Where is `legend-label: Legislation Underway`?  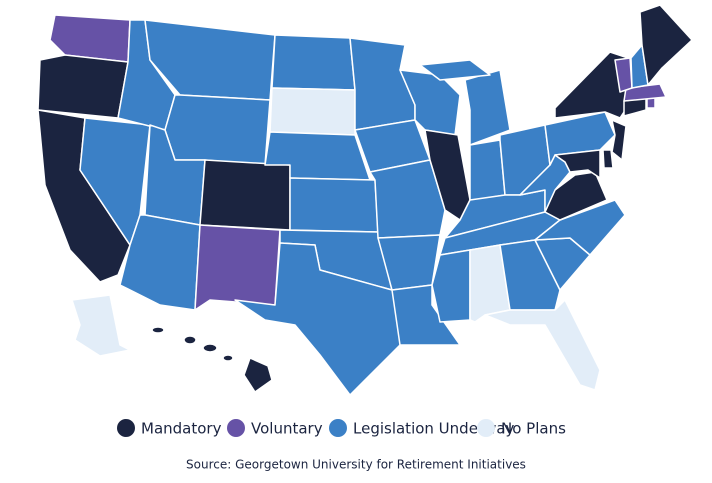
legend-label: Legislation Underway is located at coordinates (434, 429).